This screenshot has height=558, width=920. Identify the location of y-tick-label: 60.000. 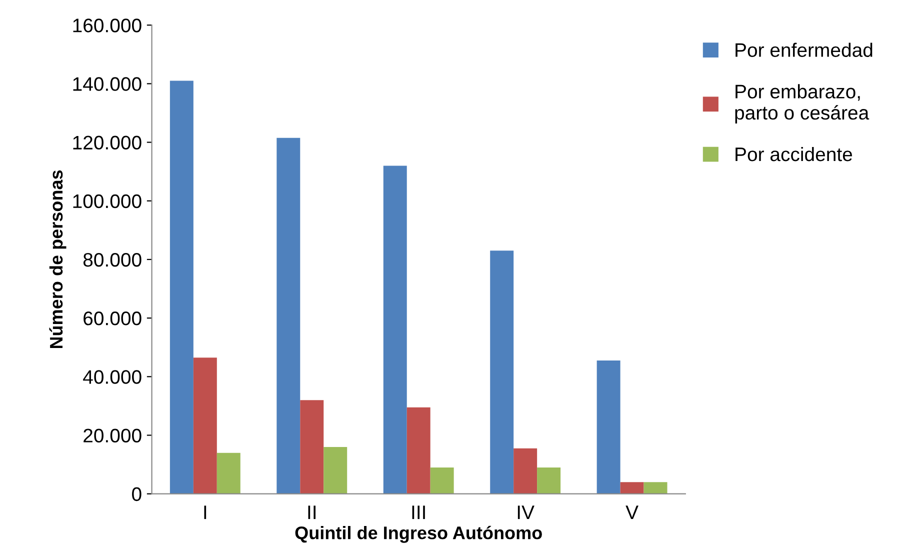
(113, 319).